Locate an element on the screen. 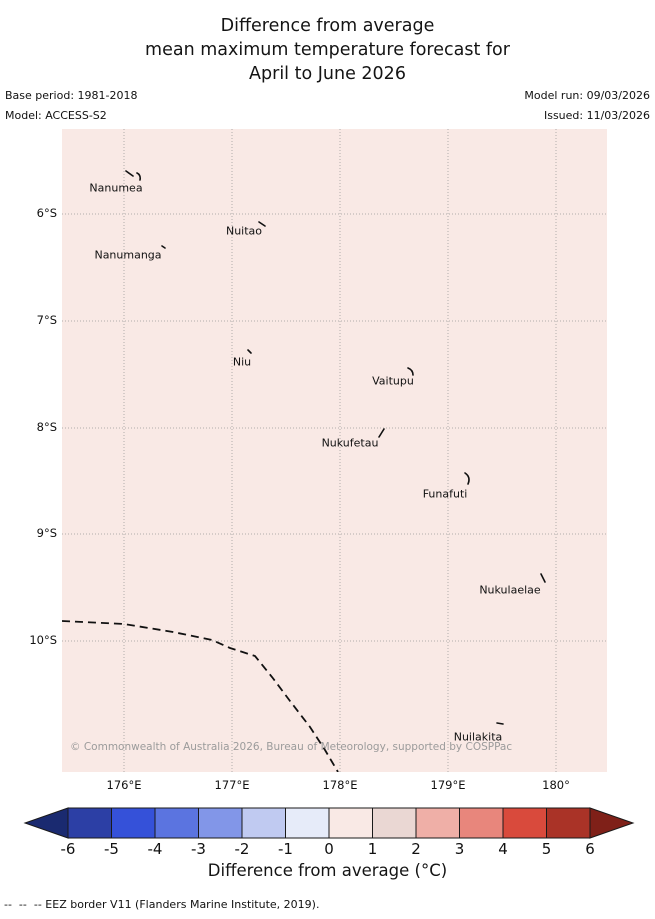  colorbar-tick-label: -4 is located at coordinates (155, 849).